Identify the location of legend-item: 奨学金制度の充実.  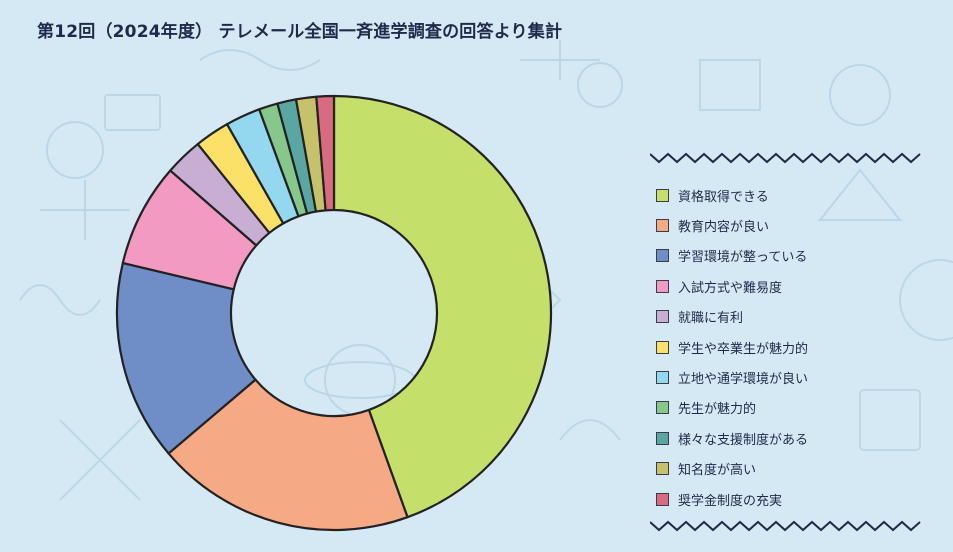
(732, 499).